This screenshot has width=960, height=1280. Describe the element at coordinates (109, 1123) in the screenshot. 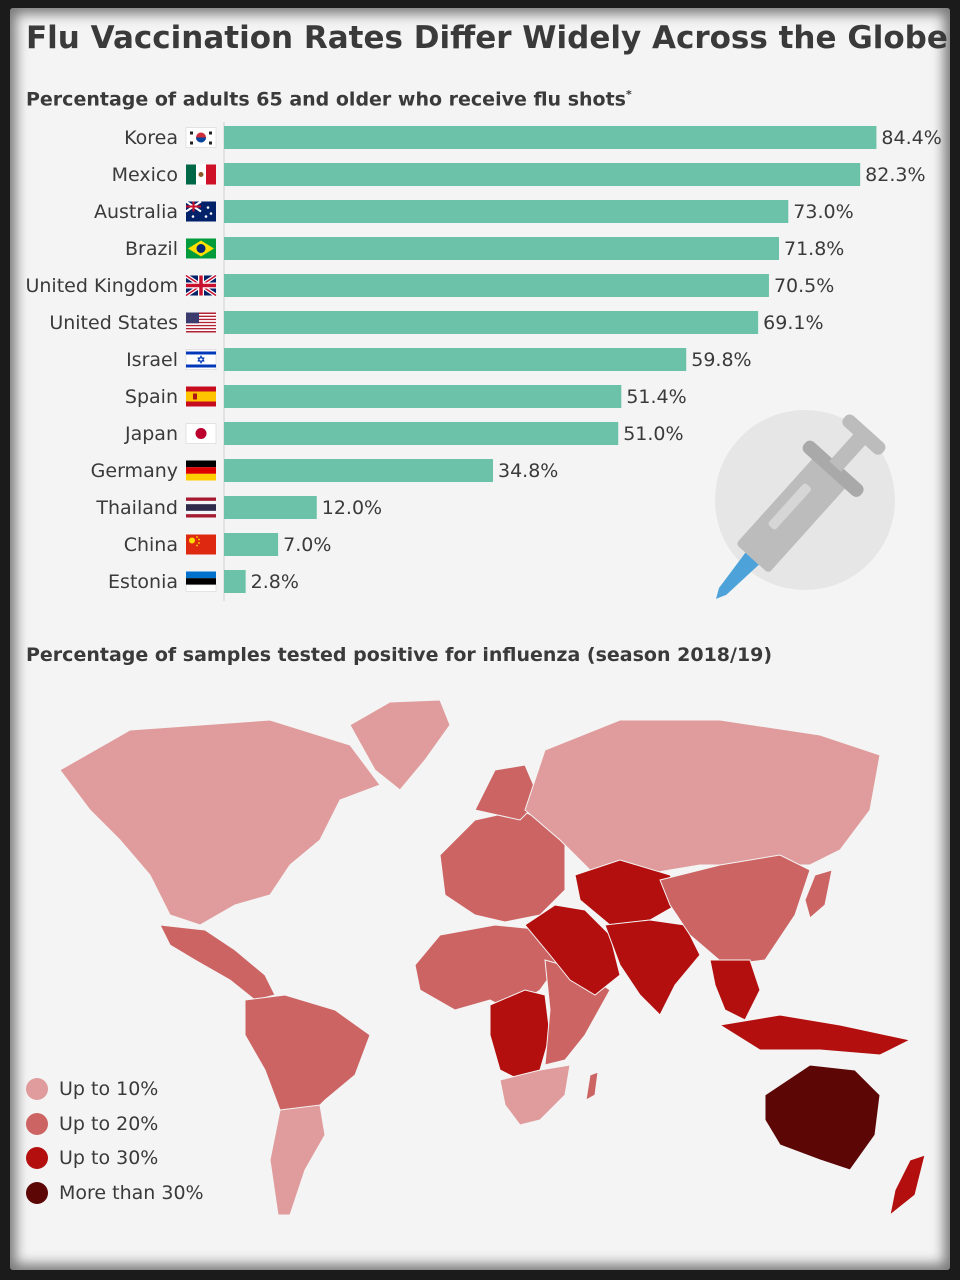

I see `legend-label: Up to 20%` at that location.